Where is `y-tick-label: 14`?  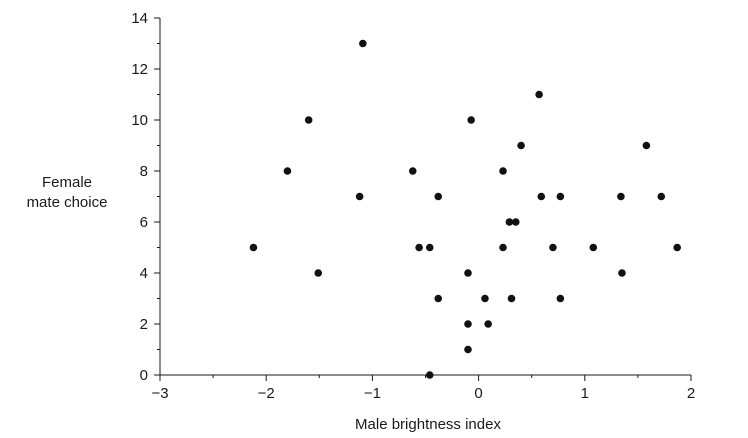
y-tick-label: 14 is located at coordinates (139, 18).